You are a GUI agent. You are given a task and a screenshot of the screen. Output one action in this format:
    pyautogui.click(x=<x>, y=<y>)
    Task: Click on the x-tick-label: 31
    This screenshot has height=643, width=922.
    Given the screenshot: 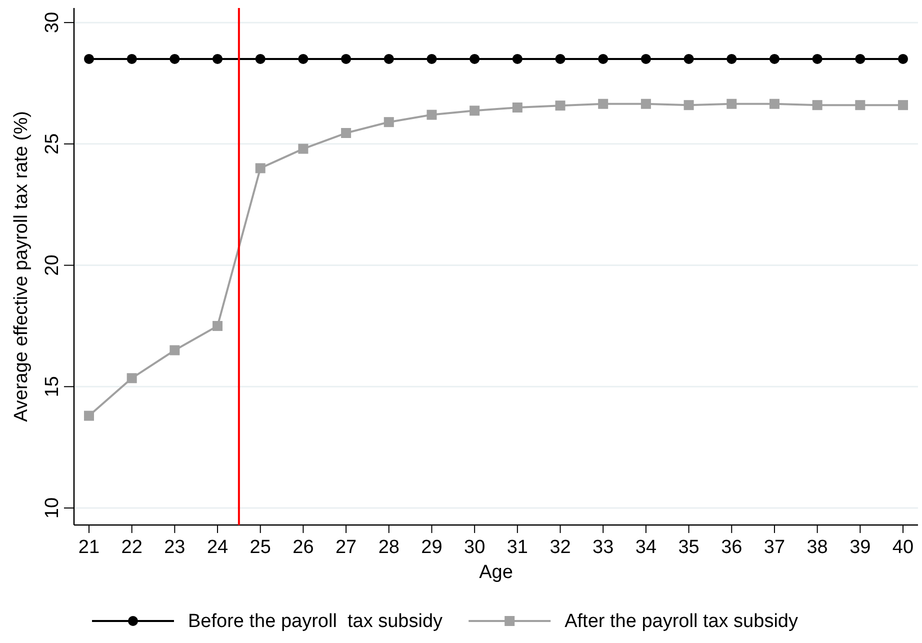 What is the action you would take?
    pyautogui.click(x=517, y=547)
    